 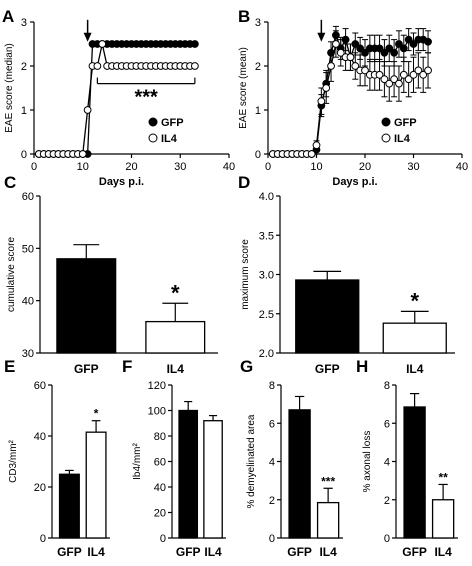 I want to click on panel-g-ytick-label: 2, so click(x=272, y=501).